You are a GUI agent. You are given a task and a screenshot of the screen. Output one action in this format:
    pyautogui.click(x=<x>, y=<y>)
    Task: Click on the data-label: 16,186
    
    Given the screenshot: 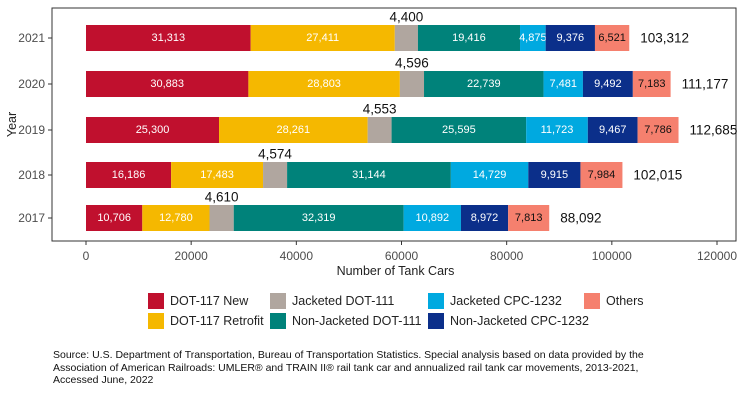 What is the action you would take?
    pyautogui.click(x=129, y=175)
    